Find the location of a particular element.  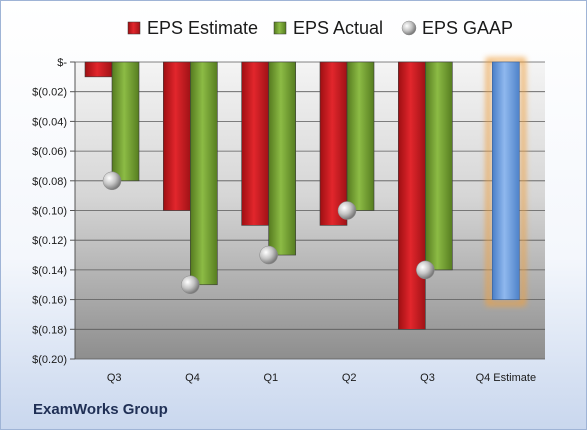

x-tick-label: Q4 is located at coordinates (192, 378).